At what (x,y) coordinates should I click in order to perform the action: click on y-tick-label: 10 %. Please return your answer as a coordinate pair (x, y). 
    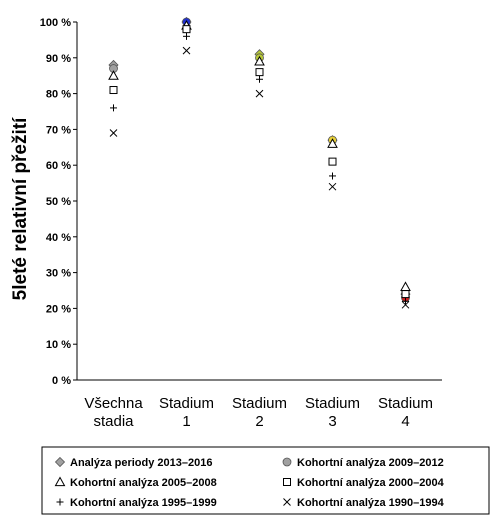
    Looking at the image, I should click on (58, 345).